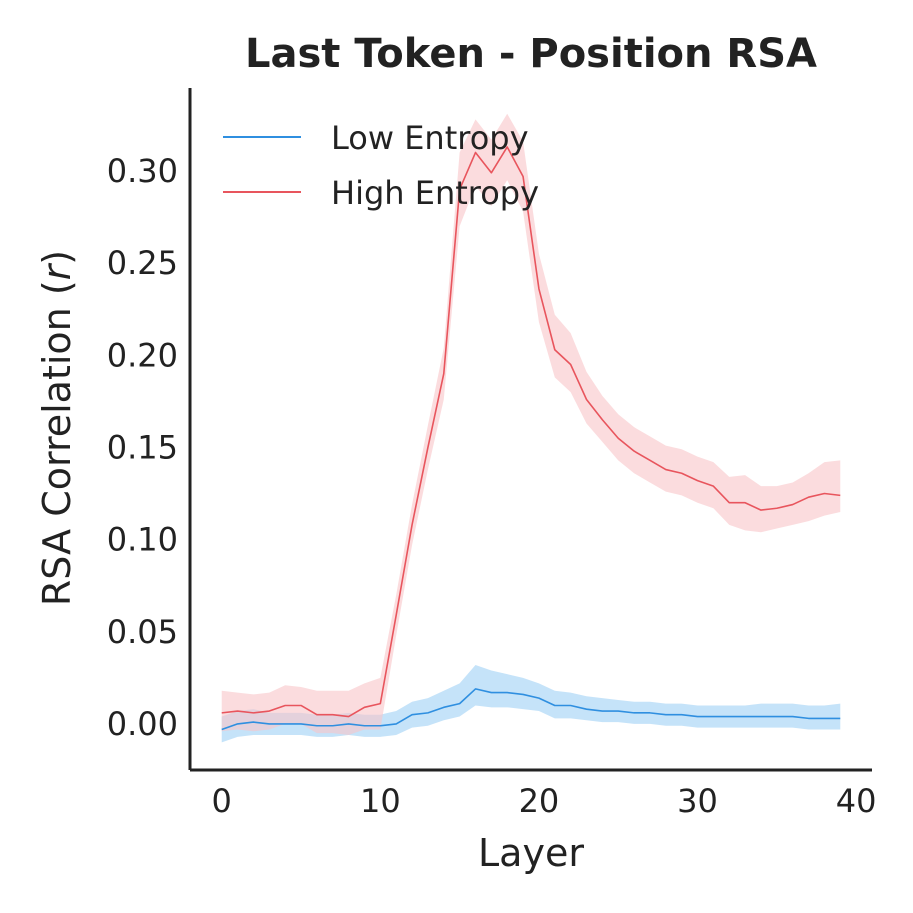 The height and width of the screenshot is (913, 913). Describe the element at coordinates (539, 801) in the screenshot. I see `x-tick-label: 20` at that location.